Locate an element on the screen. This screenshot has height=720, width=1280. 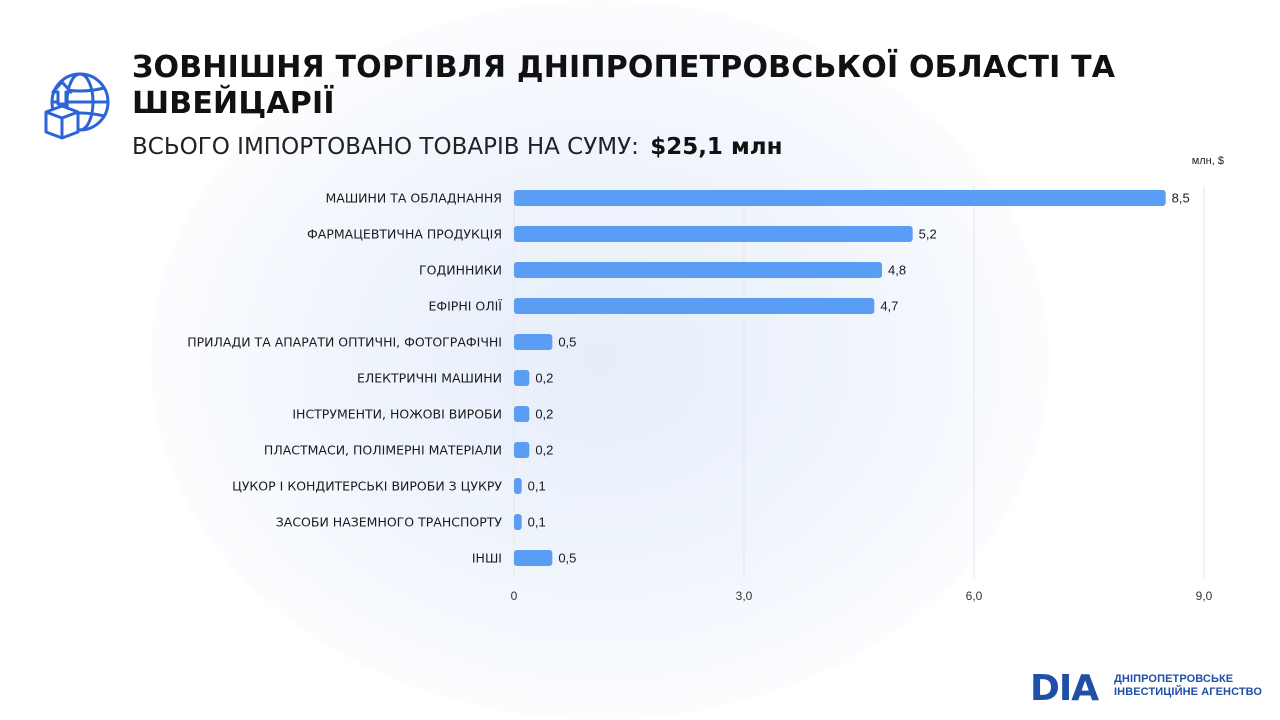
category-label: ЕЛЕКТРИЧНІ МАШИНИ is located at coordinates (429, 378).